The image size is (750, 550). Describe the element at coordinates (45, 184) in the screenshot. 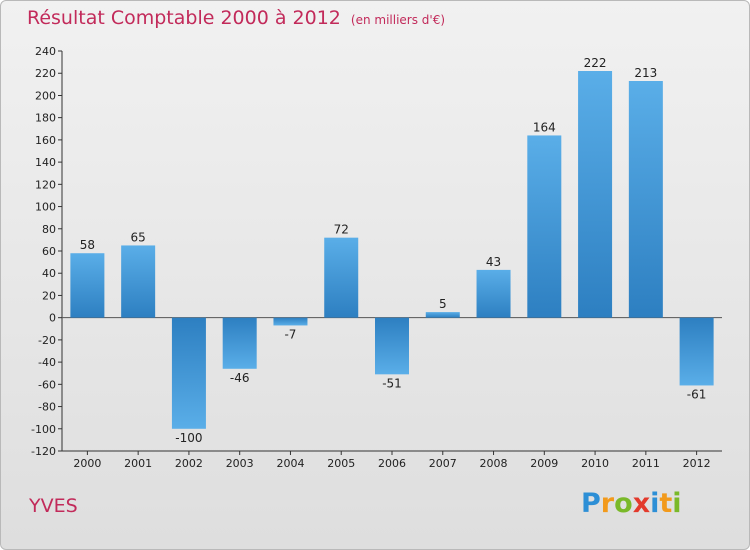

I see `y-tick-label: 120` at that location.